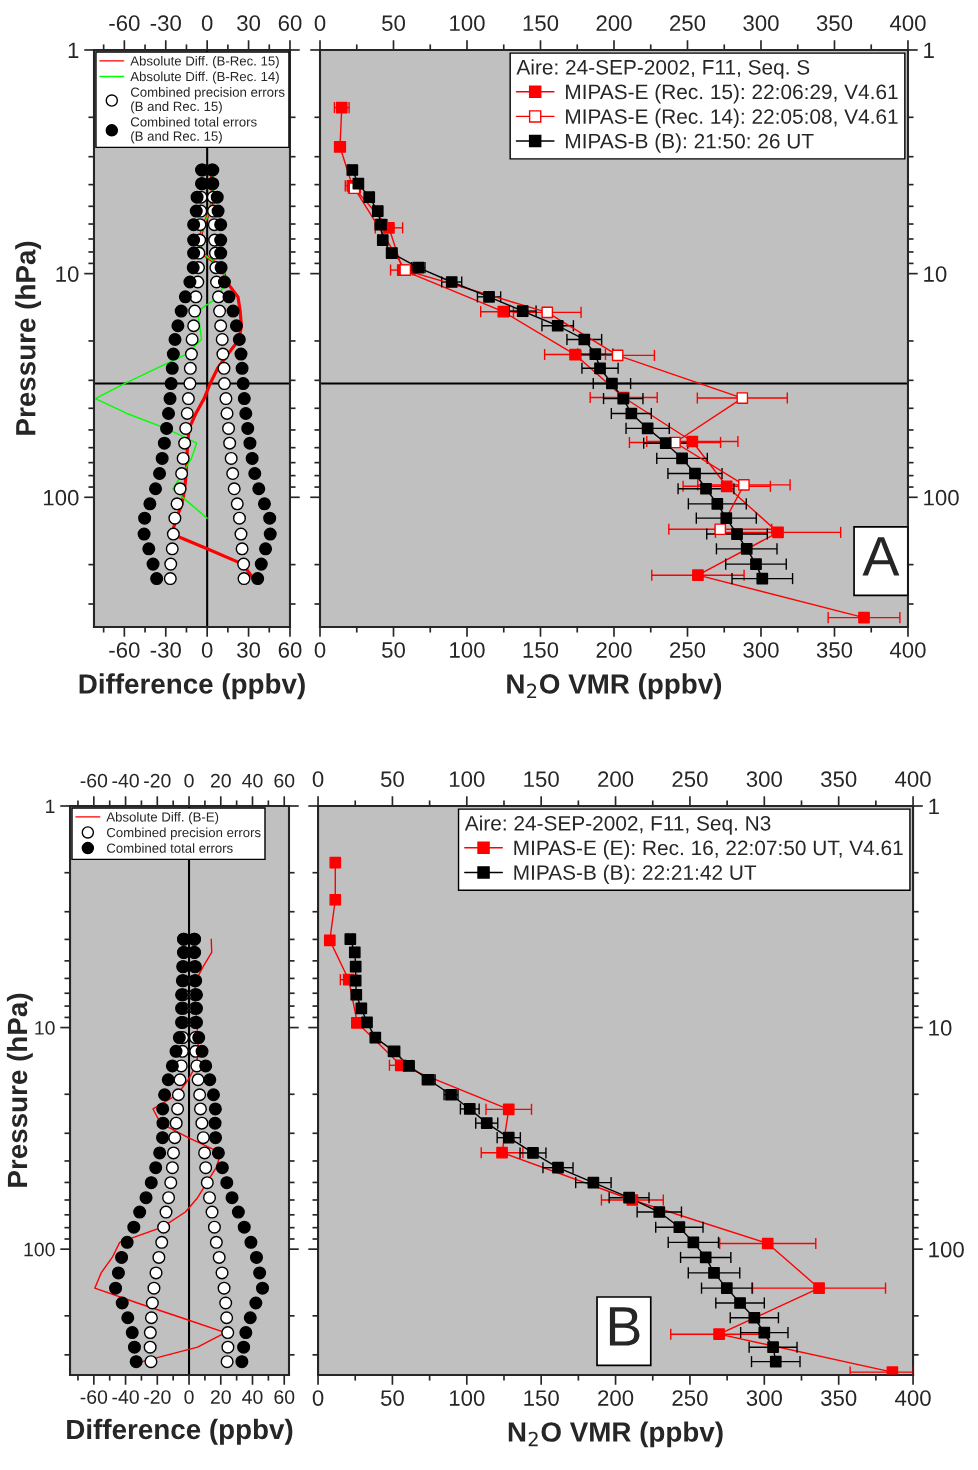 The height and width of the screenshot is (1470, 978). What do you see at coordinates (249, 23) in the screenshot?
I see `x2-tick-label: 30` at bounding box center [249, 23].